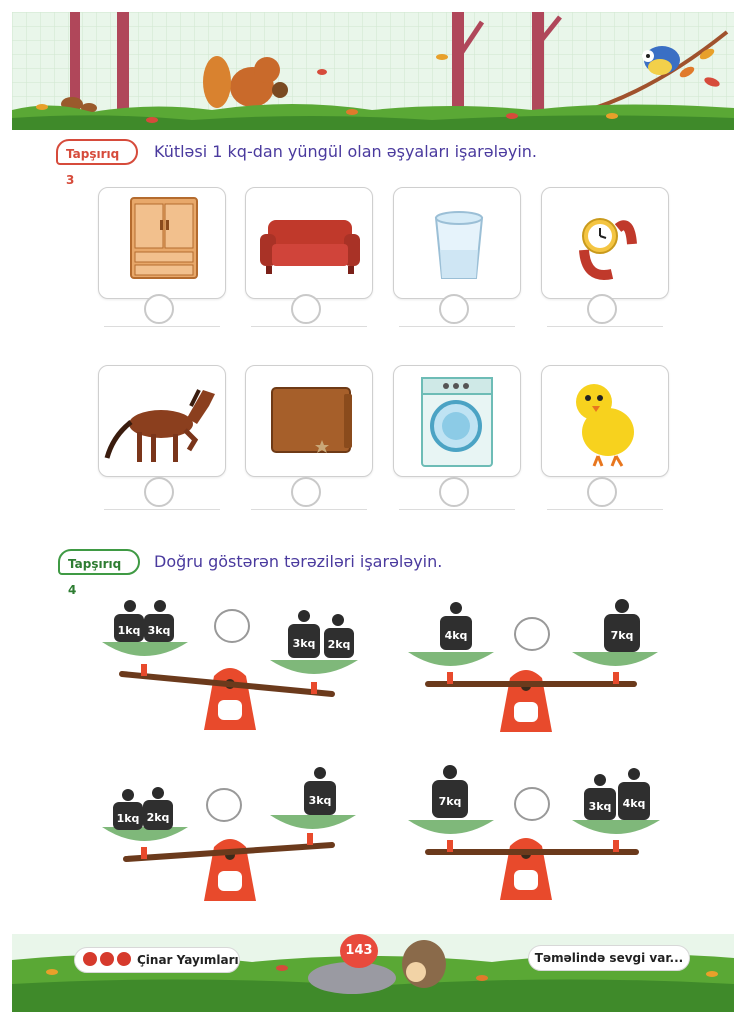  I want to click on publisher-pill: Çinar Yayımları, so click(157, 960).